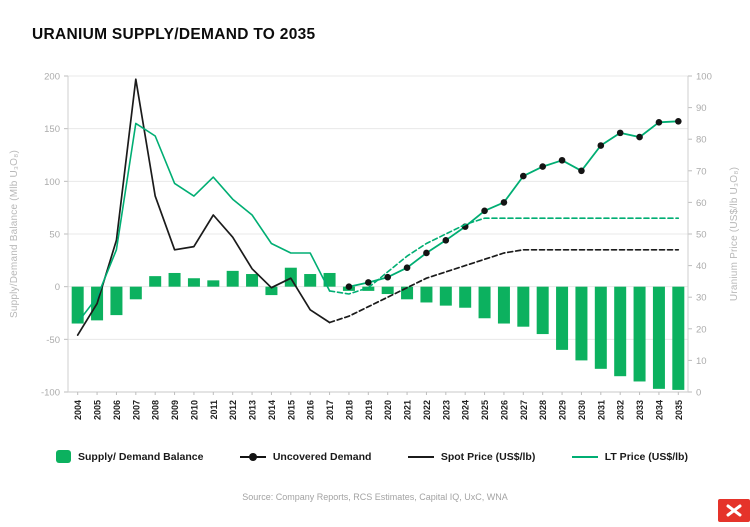  I want to click on x-axis-year-label: 2031, so click(601, 410).